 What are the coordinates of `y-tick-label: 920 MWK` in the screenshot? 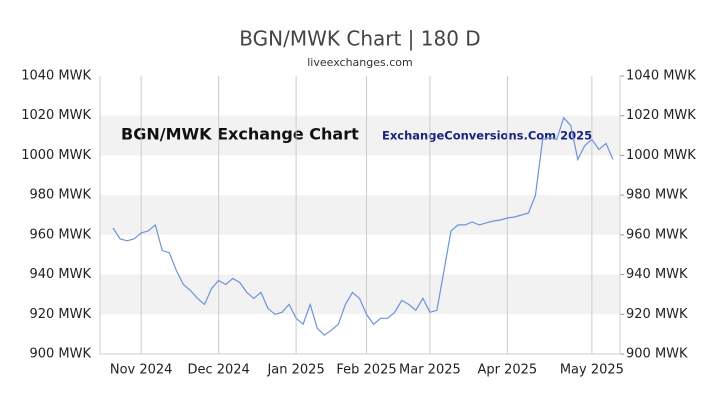 It's located at (60, 314).